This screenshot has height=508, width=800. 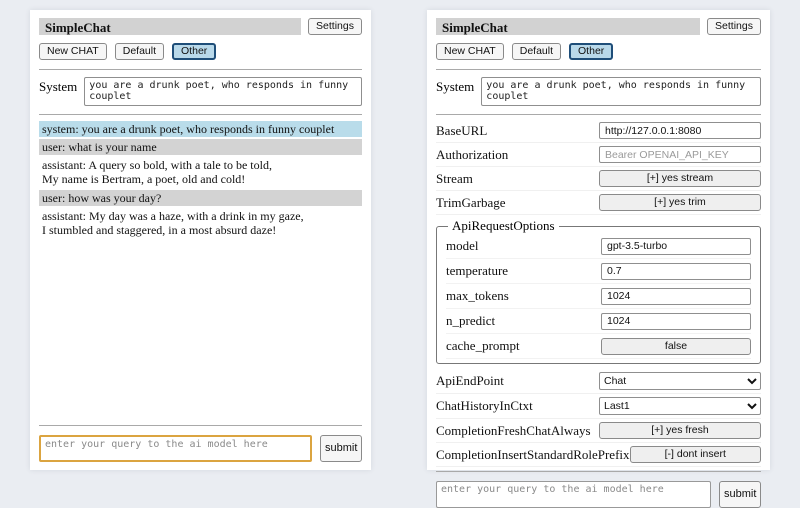 I want to click on setting-row-model: model, so click(x=598, y=246).